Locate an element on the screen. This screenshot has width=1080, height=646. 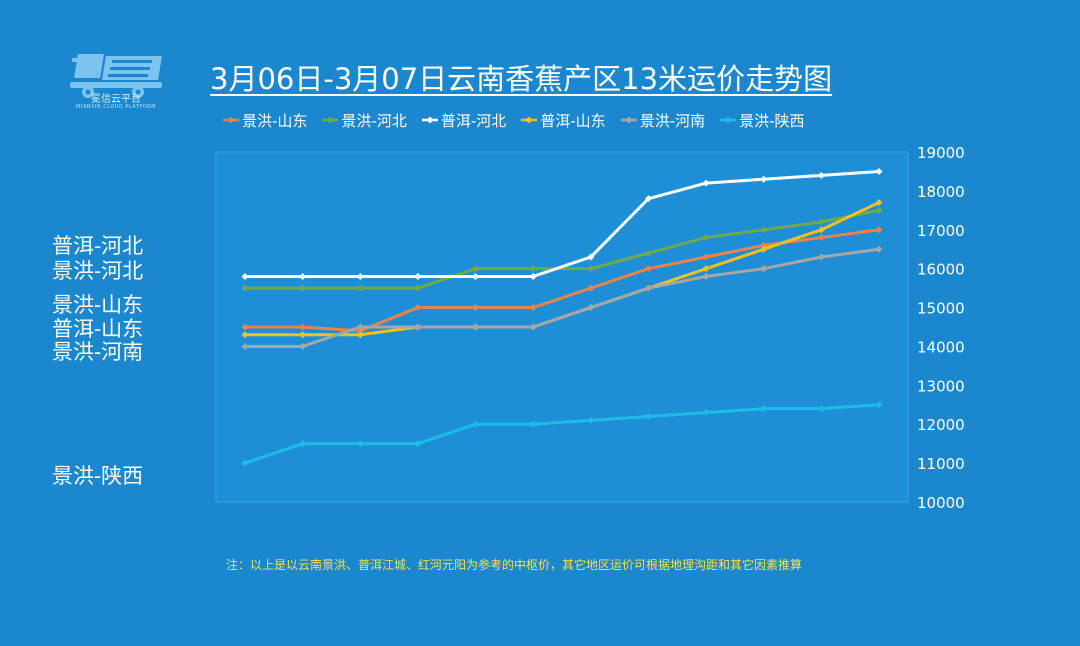
legend-label: 景洪-河北 is located at coordinates (374, 120).